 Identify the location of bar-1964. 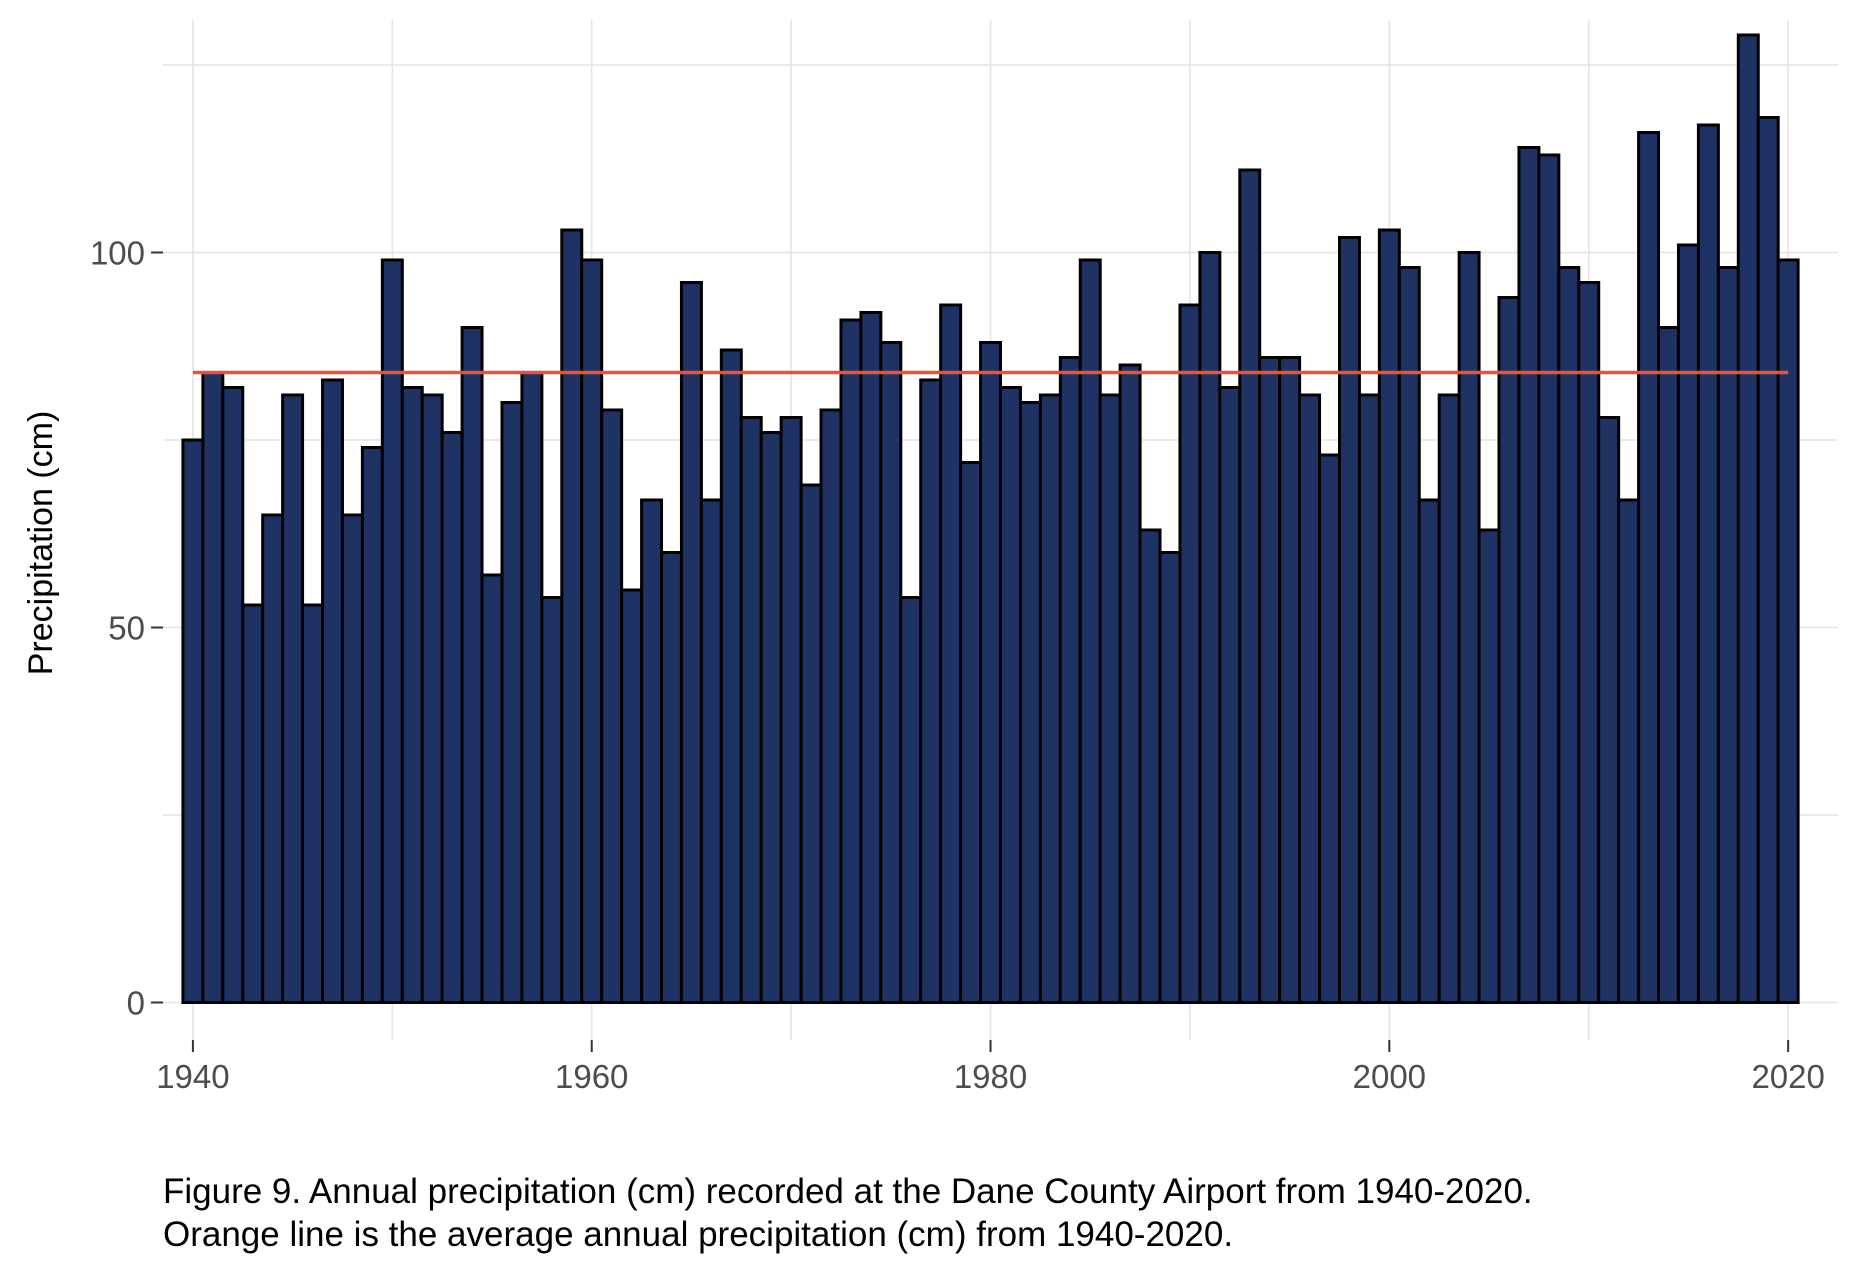
(671, 777).